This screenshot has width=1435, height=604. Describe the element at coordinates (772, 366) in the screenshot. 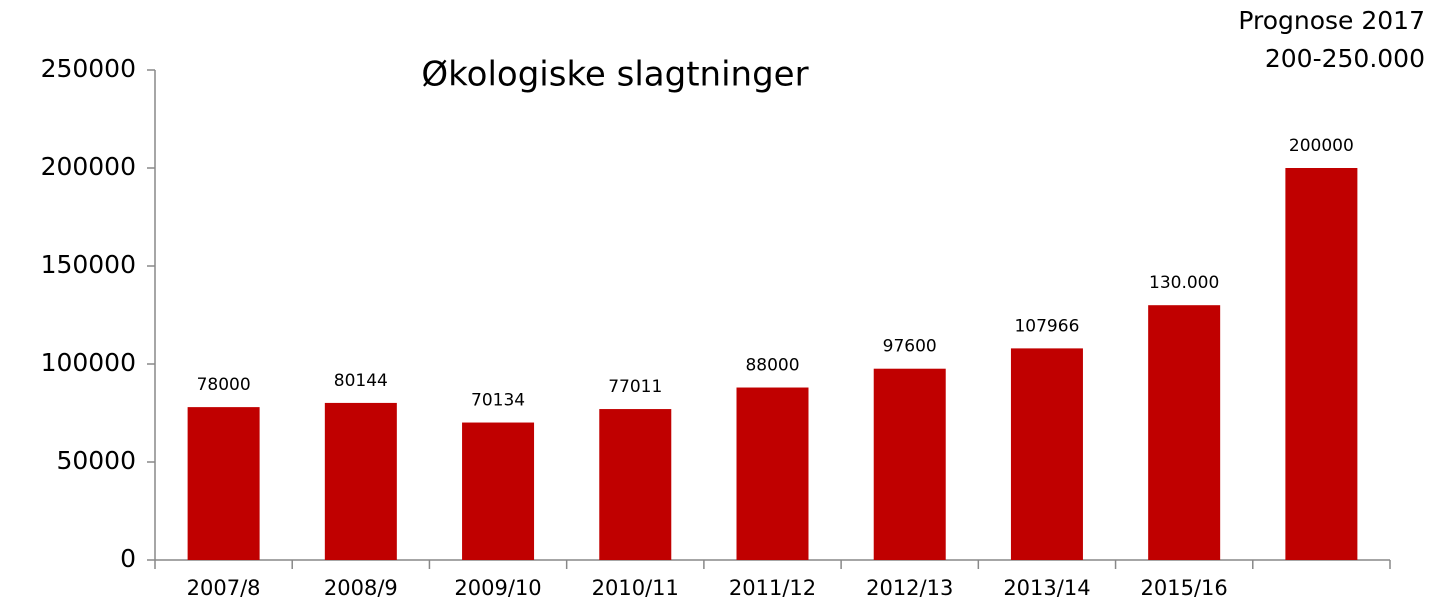

I see `value-label: 88000` at that location.